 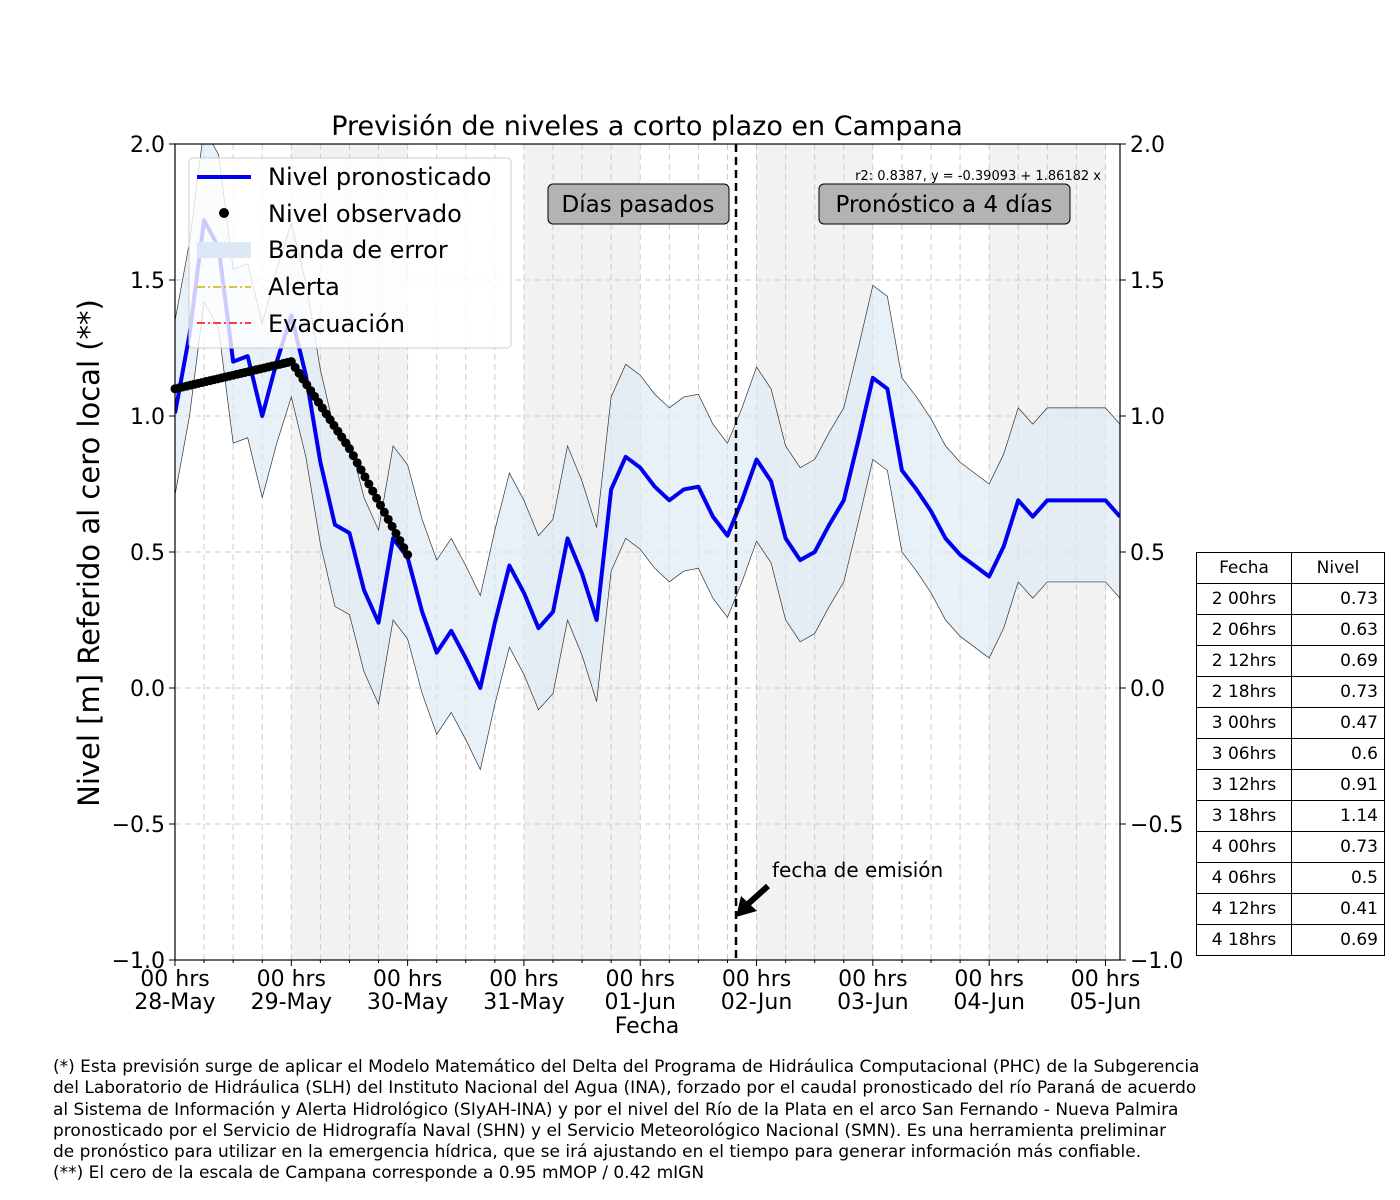 I want to click on table-row: 4 12hrs 0.41, so click(x=1290, y=909).